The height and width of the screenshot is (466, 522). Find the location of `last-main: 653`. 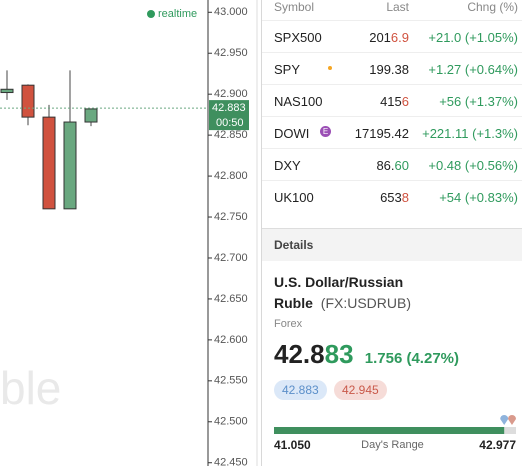

last-main: 653 is located at coordinates (391, 197).